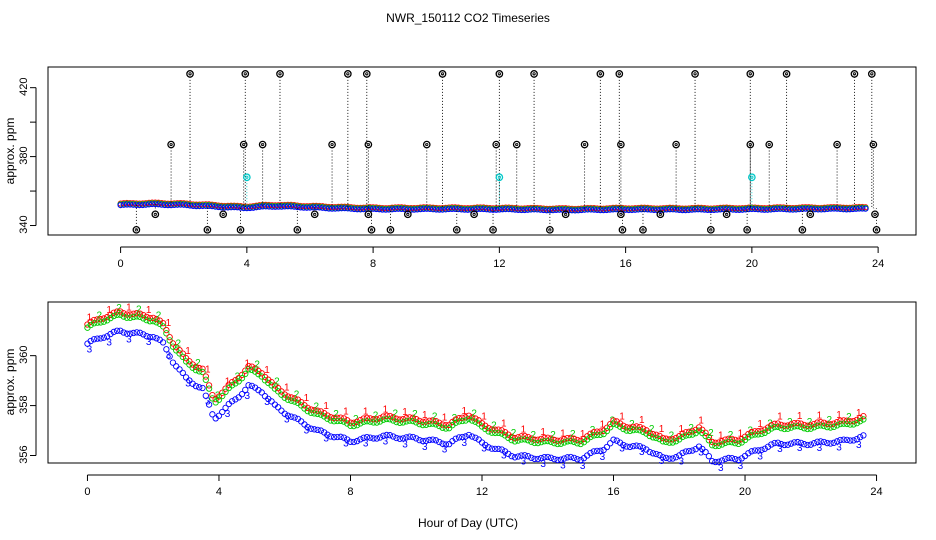  What do you see at coordinates (24, 86) in the screenshot?
I see `top-y-tick-label: 420` at bounding box center [24, 86].